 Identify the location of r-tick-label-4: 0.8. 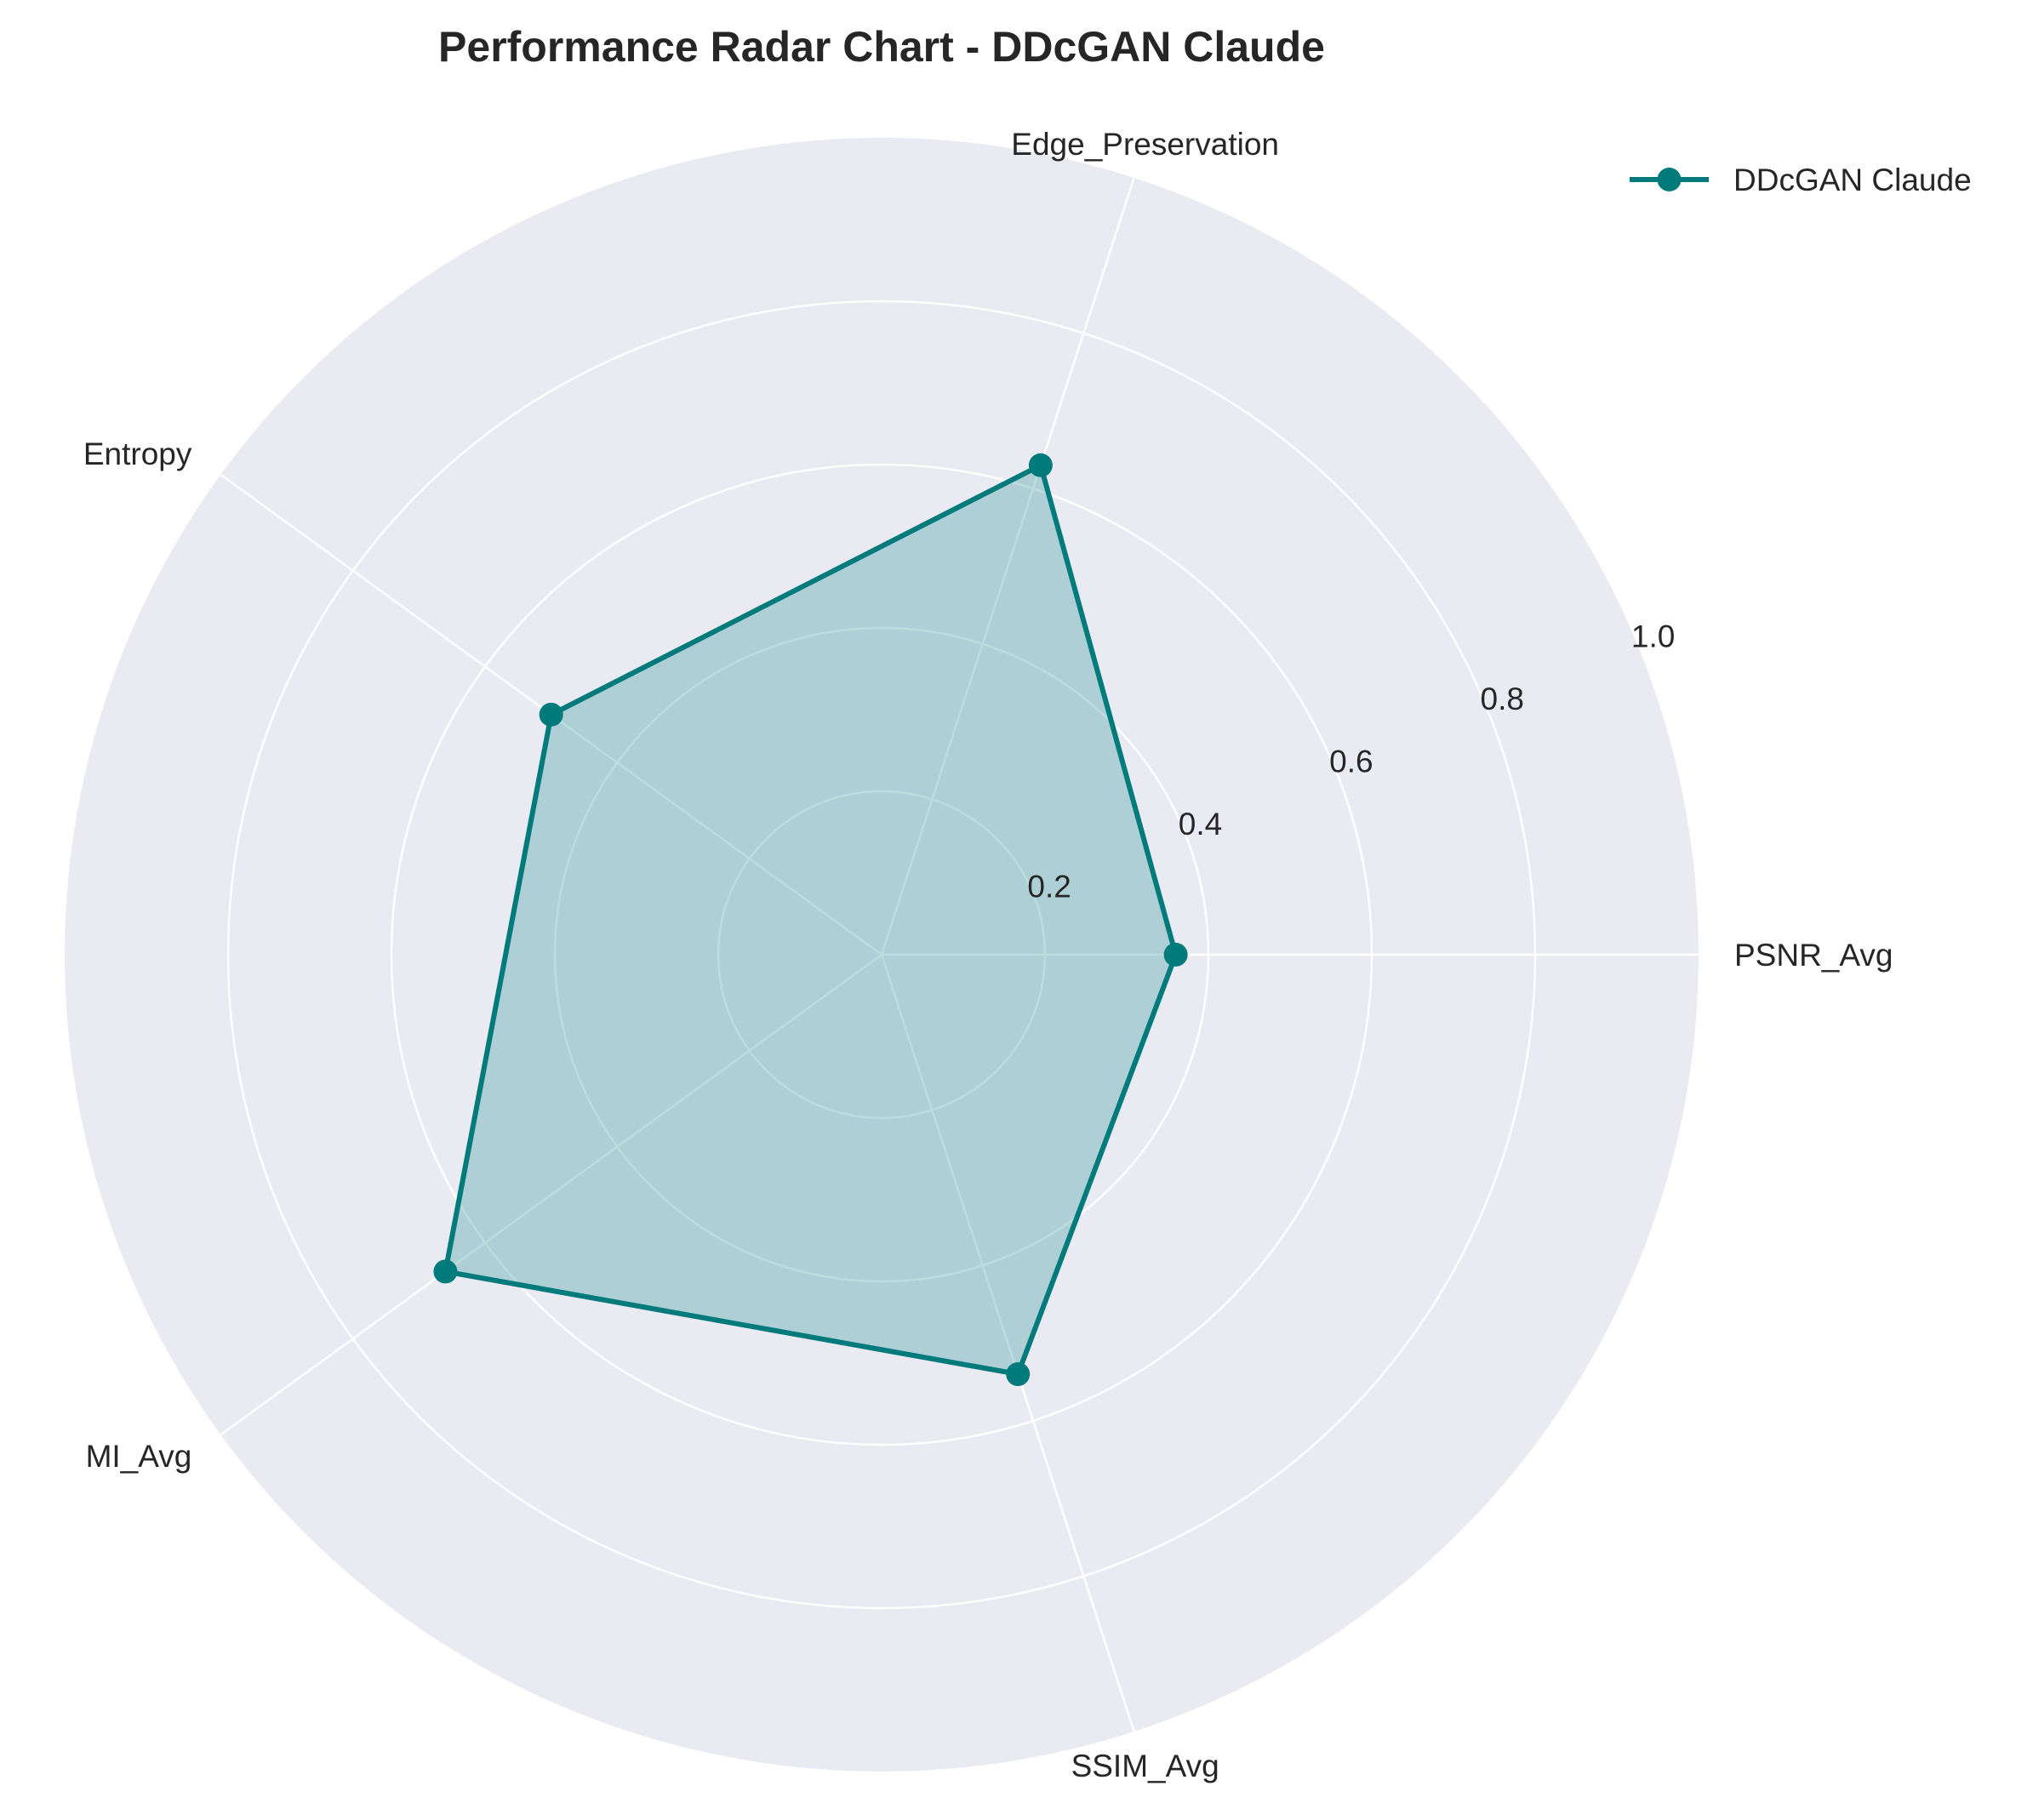
(1502, 699).